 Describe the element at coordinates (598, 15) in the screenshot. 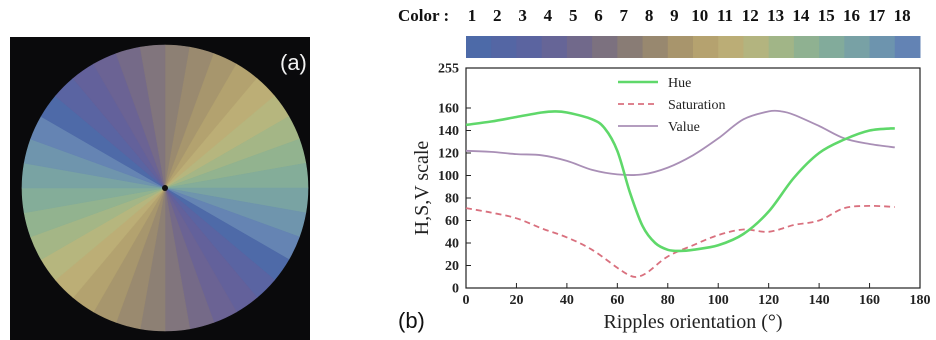

I see `color-number: 6` at that location.